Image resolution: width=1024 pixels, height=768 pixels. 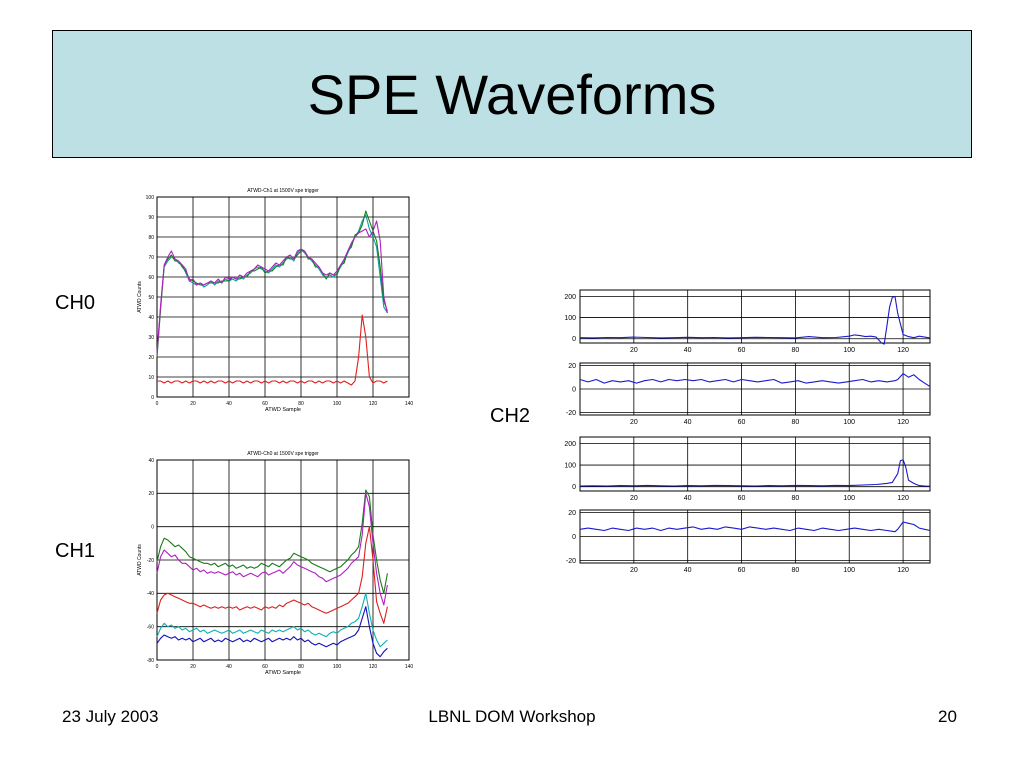 I want to click on ch2-label: CH2, so click(x=510, y=416).